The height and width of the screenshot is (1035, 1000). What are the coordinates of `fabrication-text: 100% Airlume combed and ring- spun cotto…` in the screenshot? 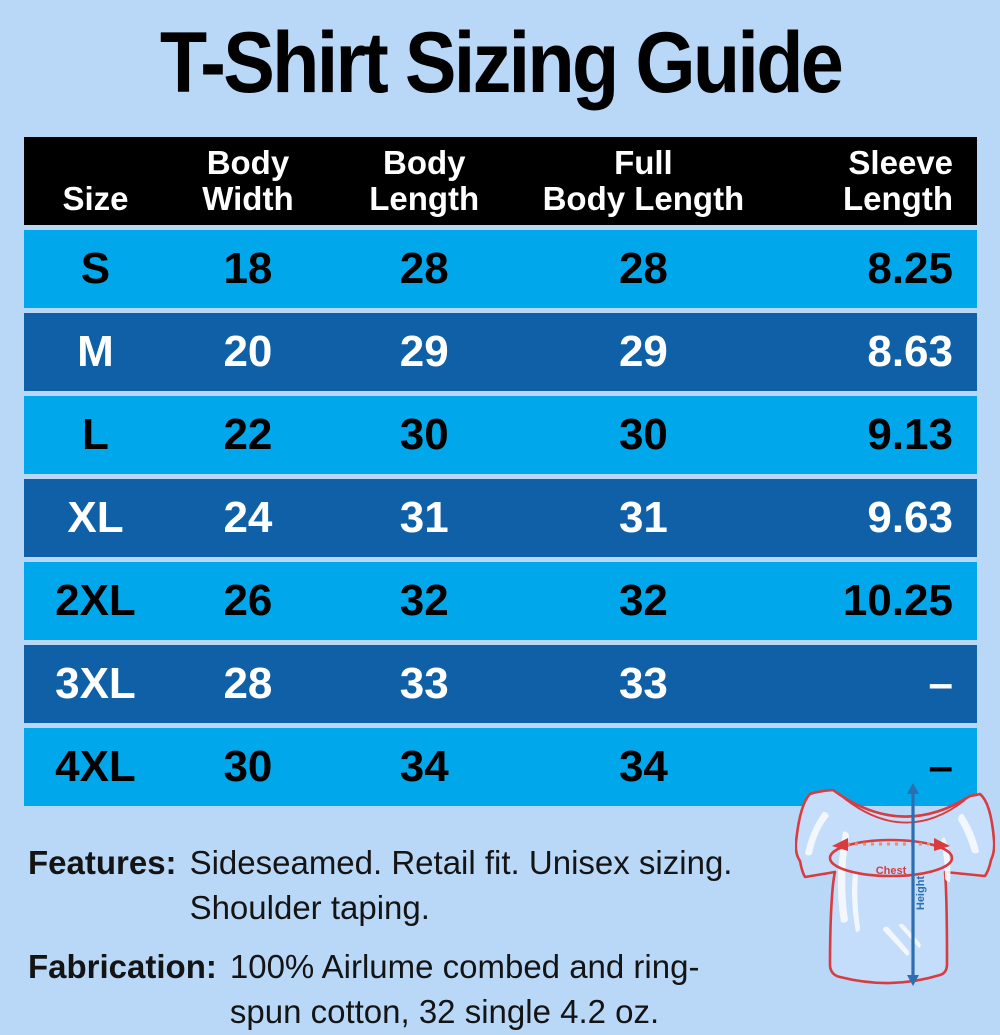 It's located at (464, 989).